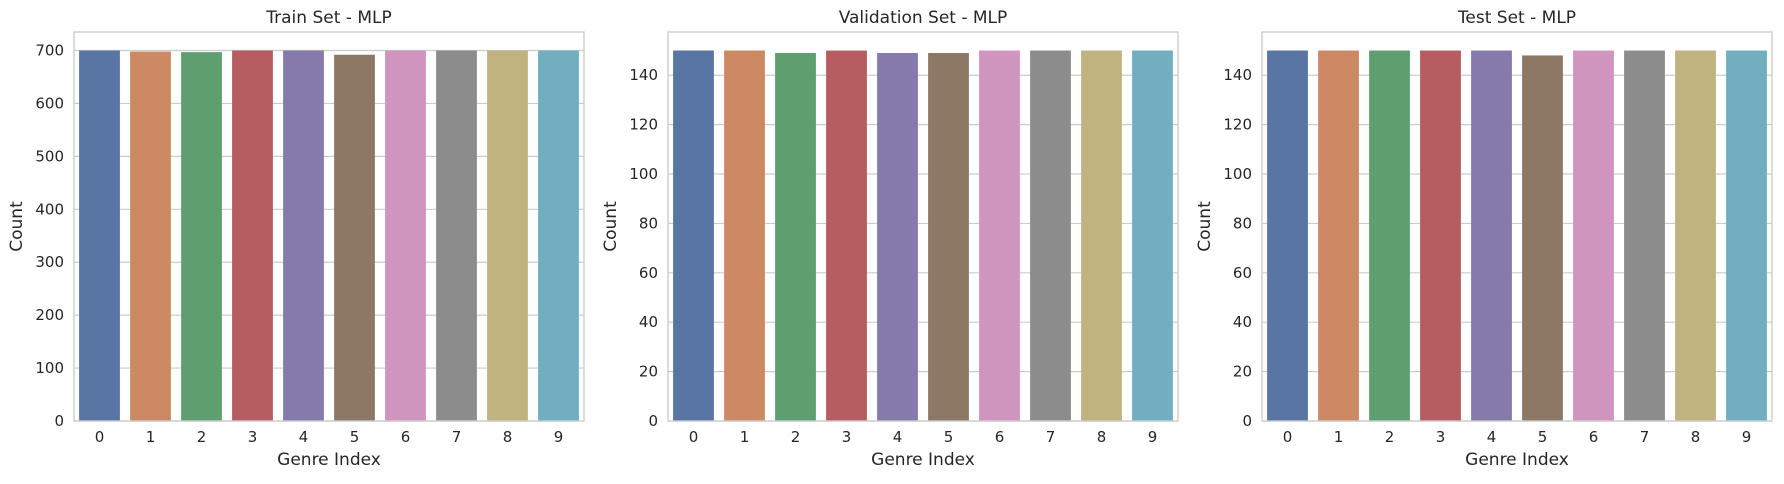 The height and width of the screenshot is (484, 1784). What do you see at coordinates (49, 103) in the screenshot?
I see `y-tick-label: 600` at bounding box center [49, 103].